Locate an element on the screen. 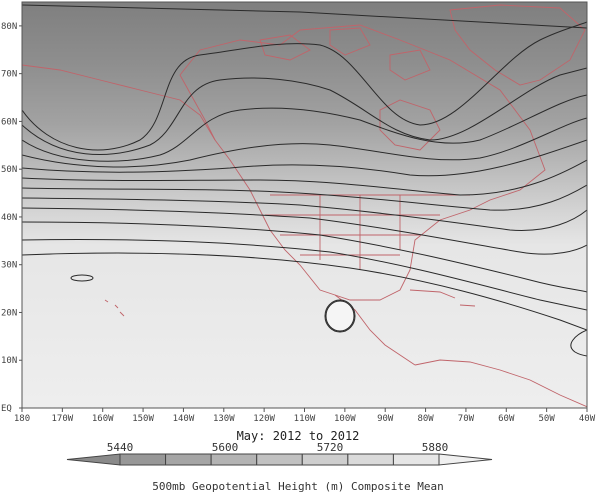 The image size is (596, 497). colorbar-label: 5600 is located at coordinates (225, 447).